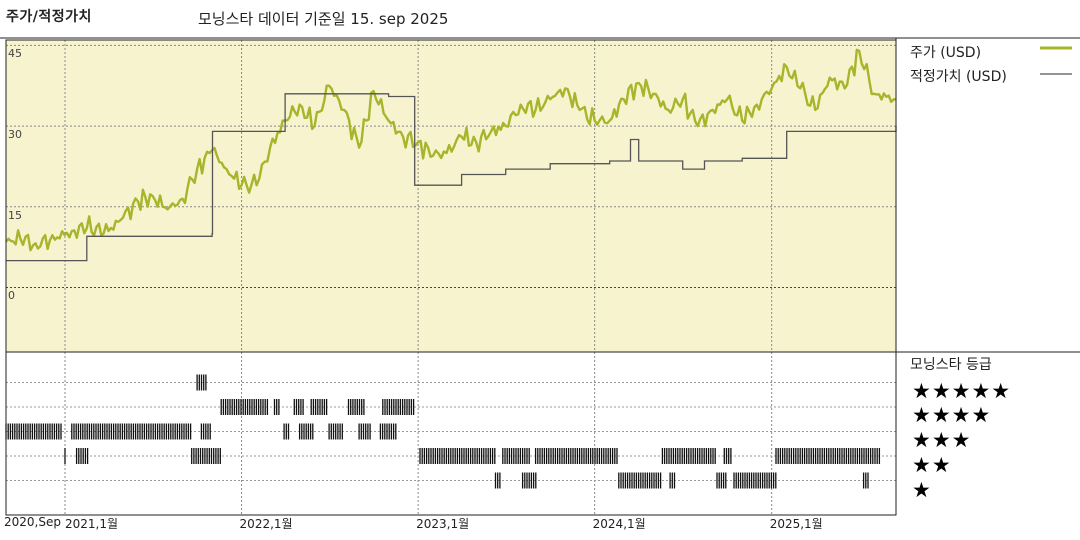 The height and width of the screenshot is (540, 1080). I want to click on x-tick-label: 2025,1월, so click(796, 524).